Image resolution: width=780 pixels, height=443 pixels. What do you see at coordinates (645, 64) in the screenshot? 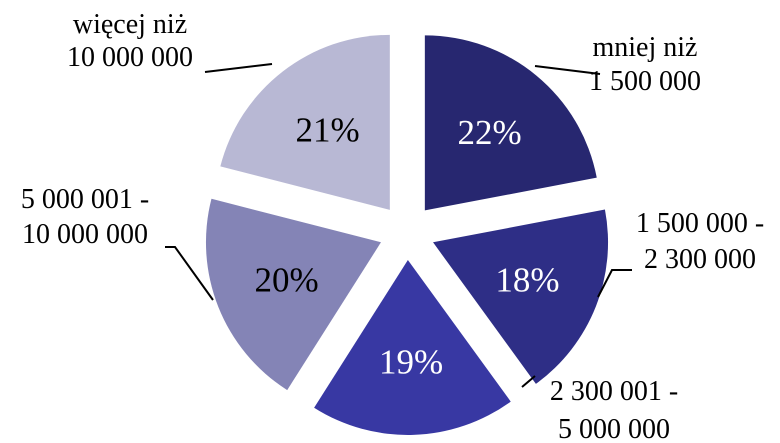
I see `slice-category-label: mniej niż 1 500 000` at bounding box center [645, 64].